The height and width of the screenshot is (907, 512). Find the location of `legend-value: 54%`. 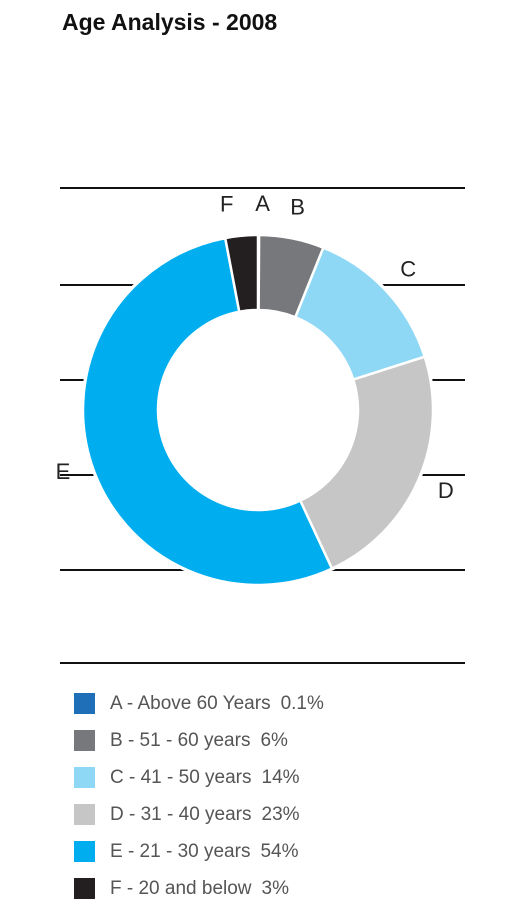

legend-value: 54% is located at coordinates (279, 851).